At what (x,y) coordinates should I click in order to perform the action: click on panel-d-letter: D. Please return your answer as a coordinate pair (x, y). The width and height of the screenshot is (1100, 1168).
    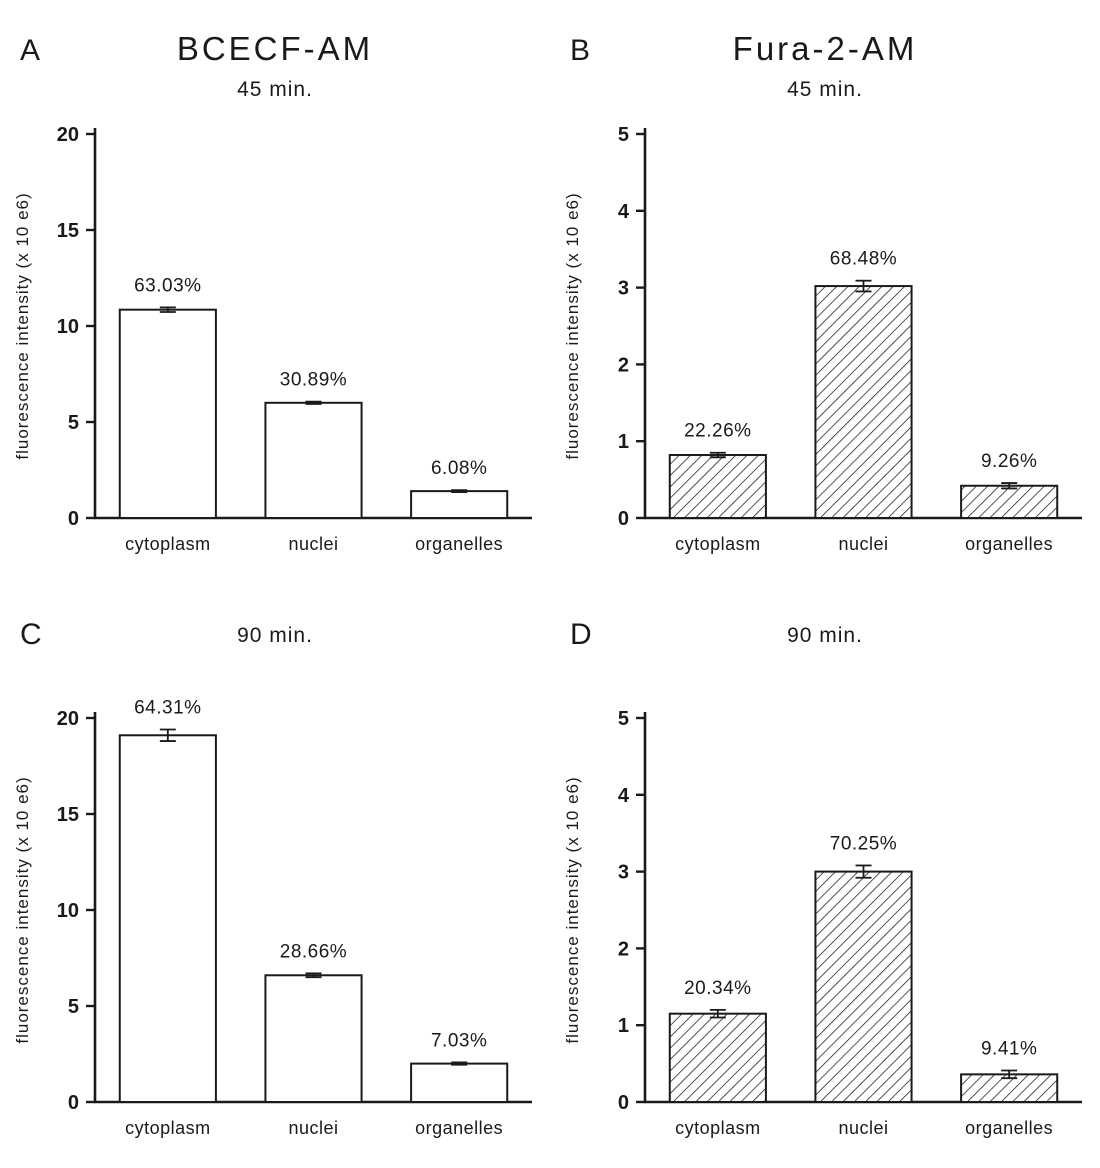
    Looking at the image, I should click on (581, 634).